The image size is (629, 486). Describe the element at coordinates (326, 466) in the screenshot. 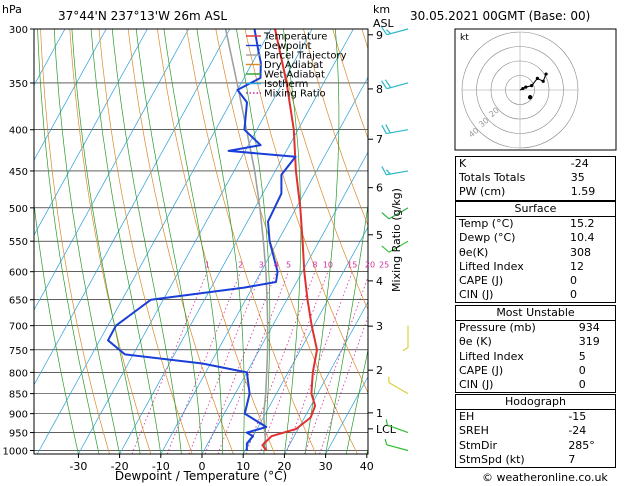

I see `temp-tick-label: 30` at that location.